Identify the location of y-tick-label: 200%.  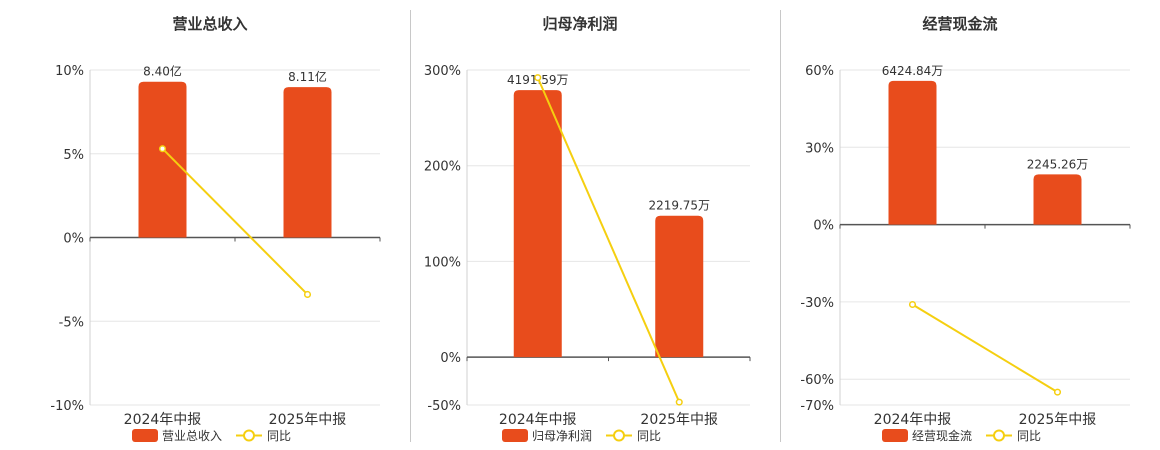
(442, 167).